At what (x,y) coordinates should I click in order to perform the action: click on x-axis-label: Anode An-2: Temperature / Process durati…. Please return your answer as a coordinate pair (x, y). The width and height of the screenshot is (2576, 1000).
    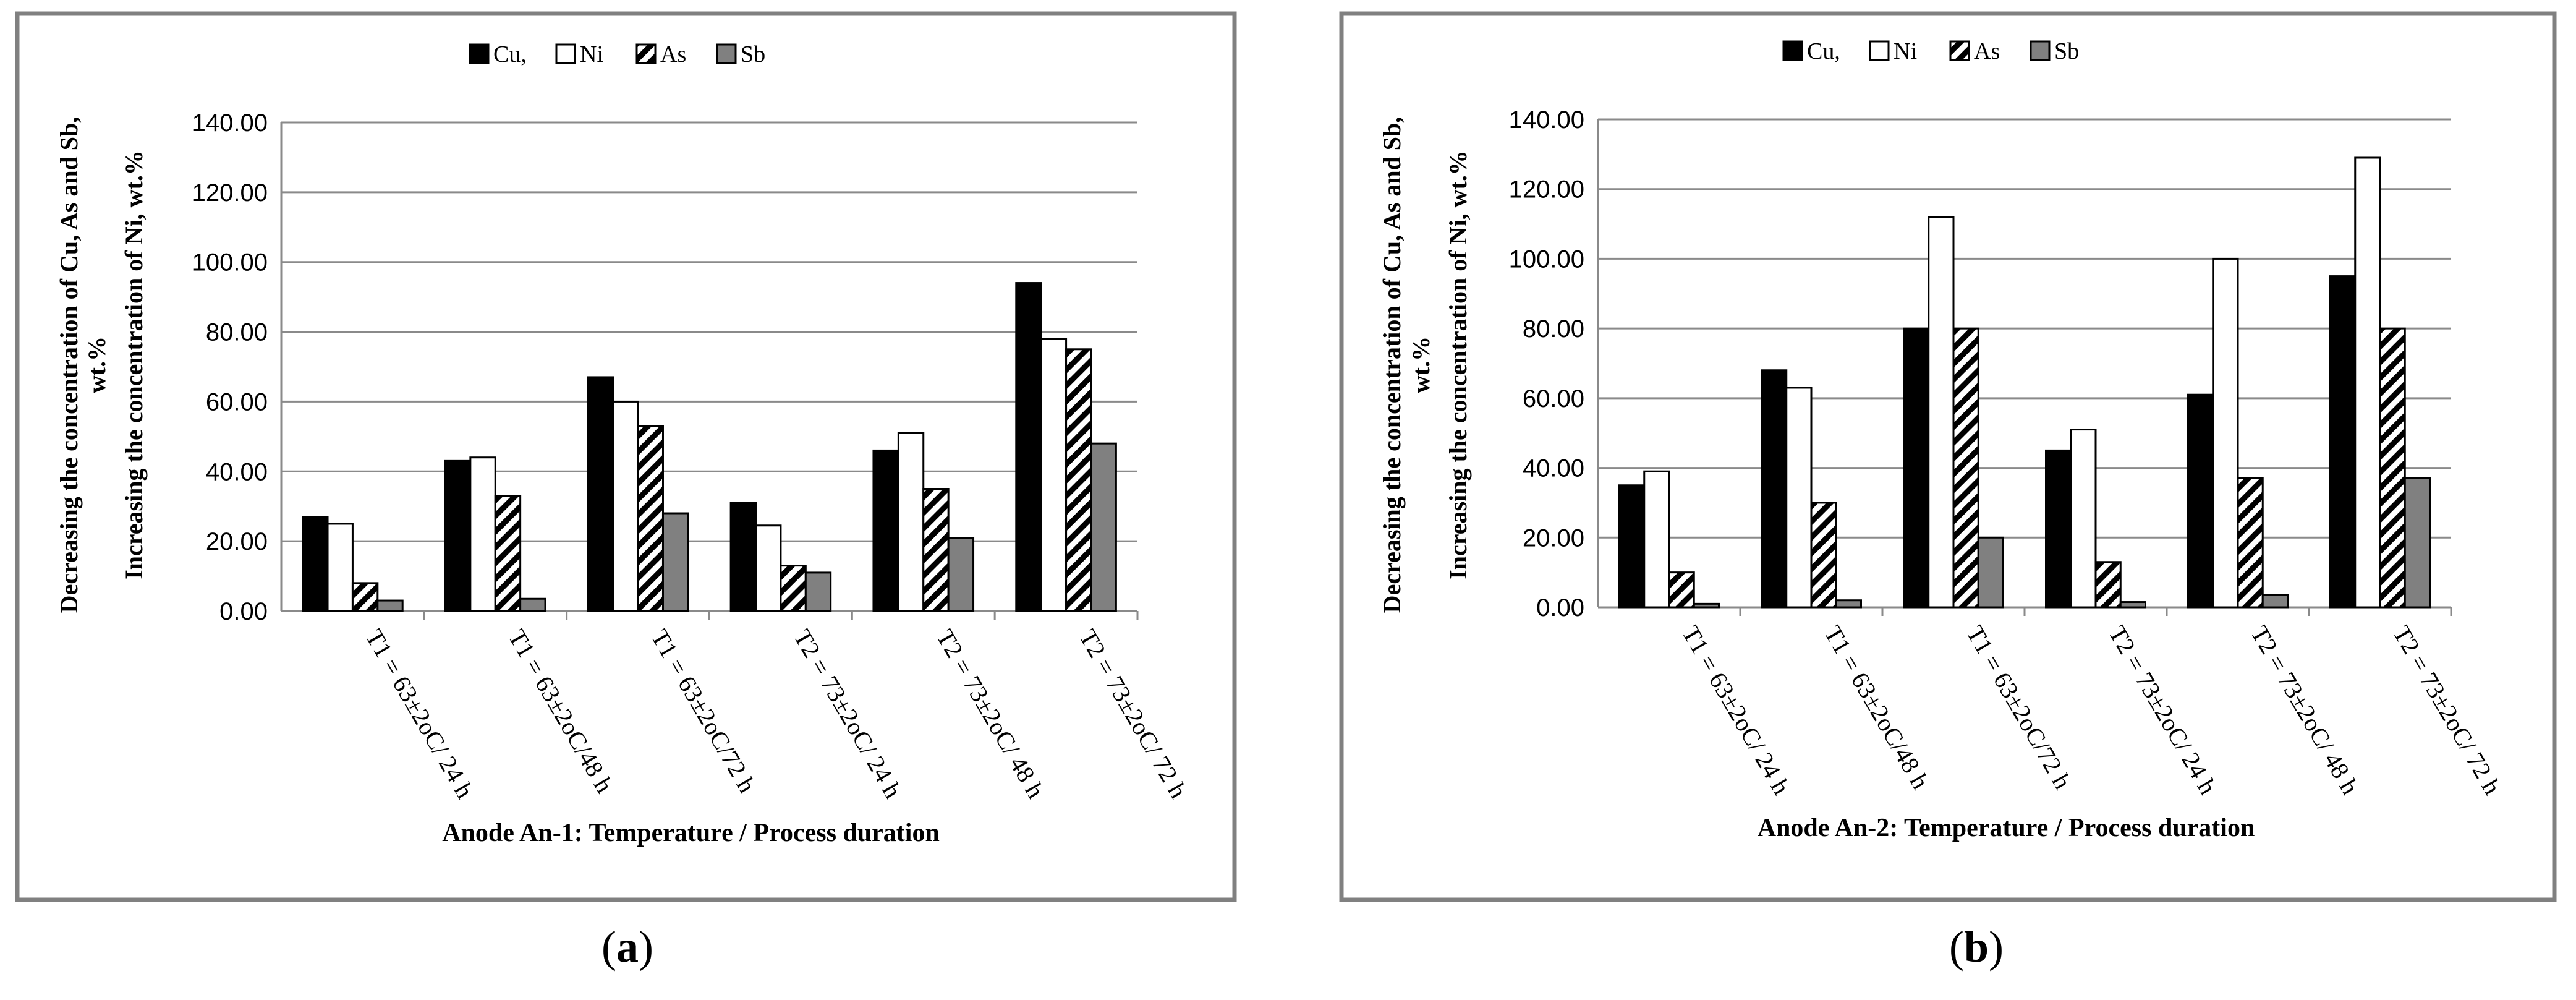
    Looking at the image, I should click on (2006, 828).